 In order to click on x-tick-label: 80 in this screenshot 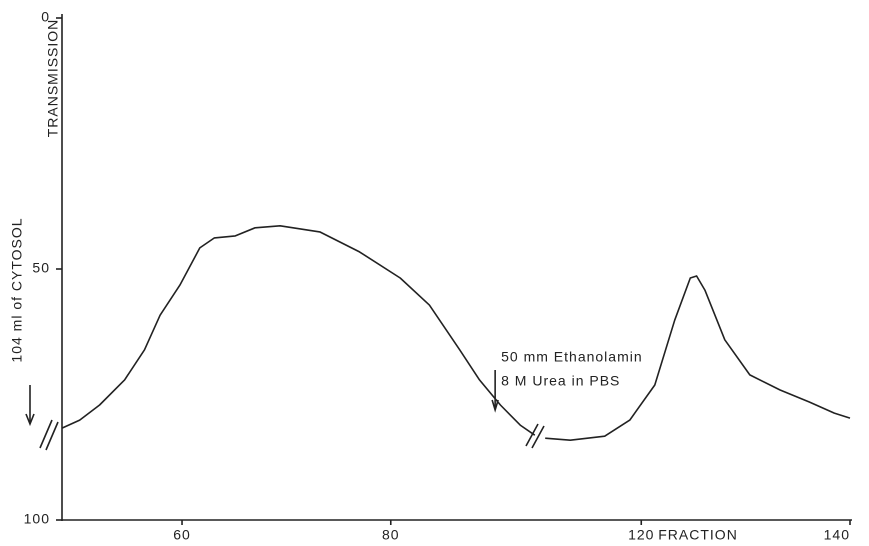, I will do `click(391, 535)`.